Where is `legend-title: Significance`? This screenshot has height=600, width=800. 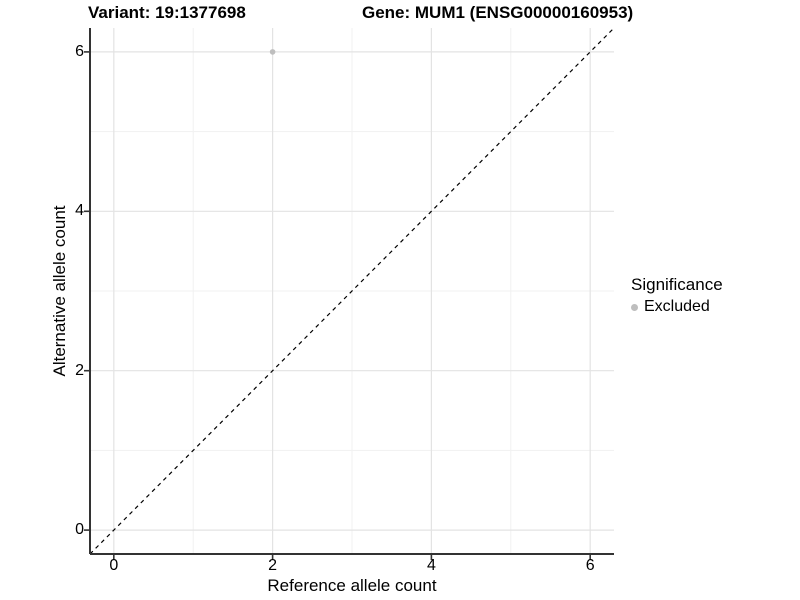 legend-title: Significance is located at coordinates (677, 284).